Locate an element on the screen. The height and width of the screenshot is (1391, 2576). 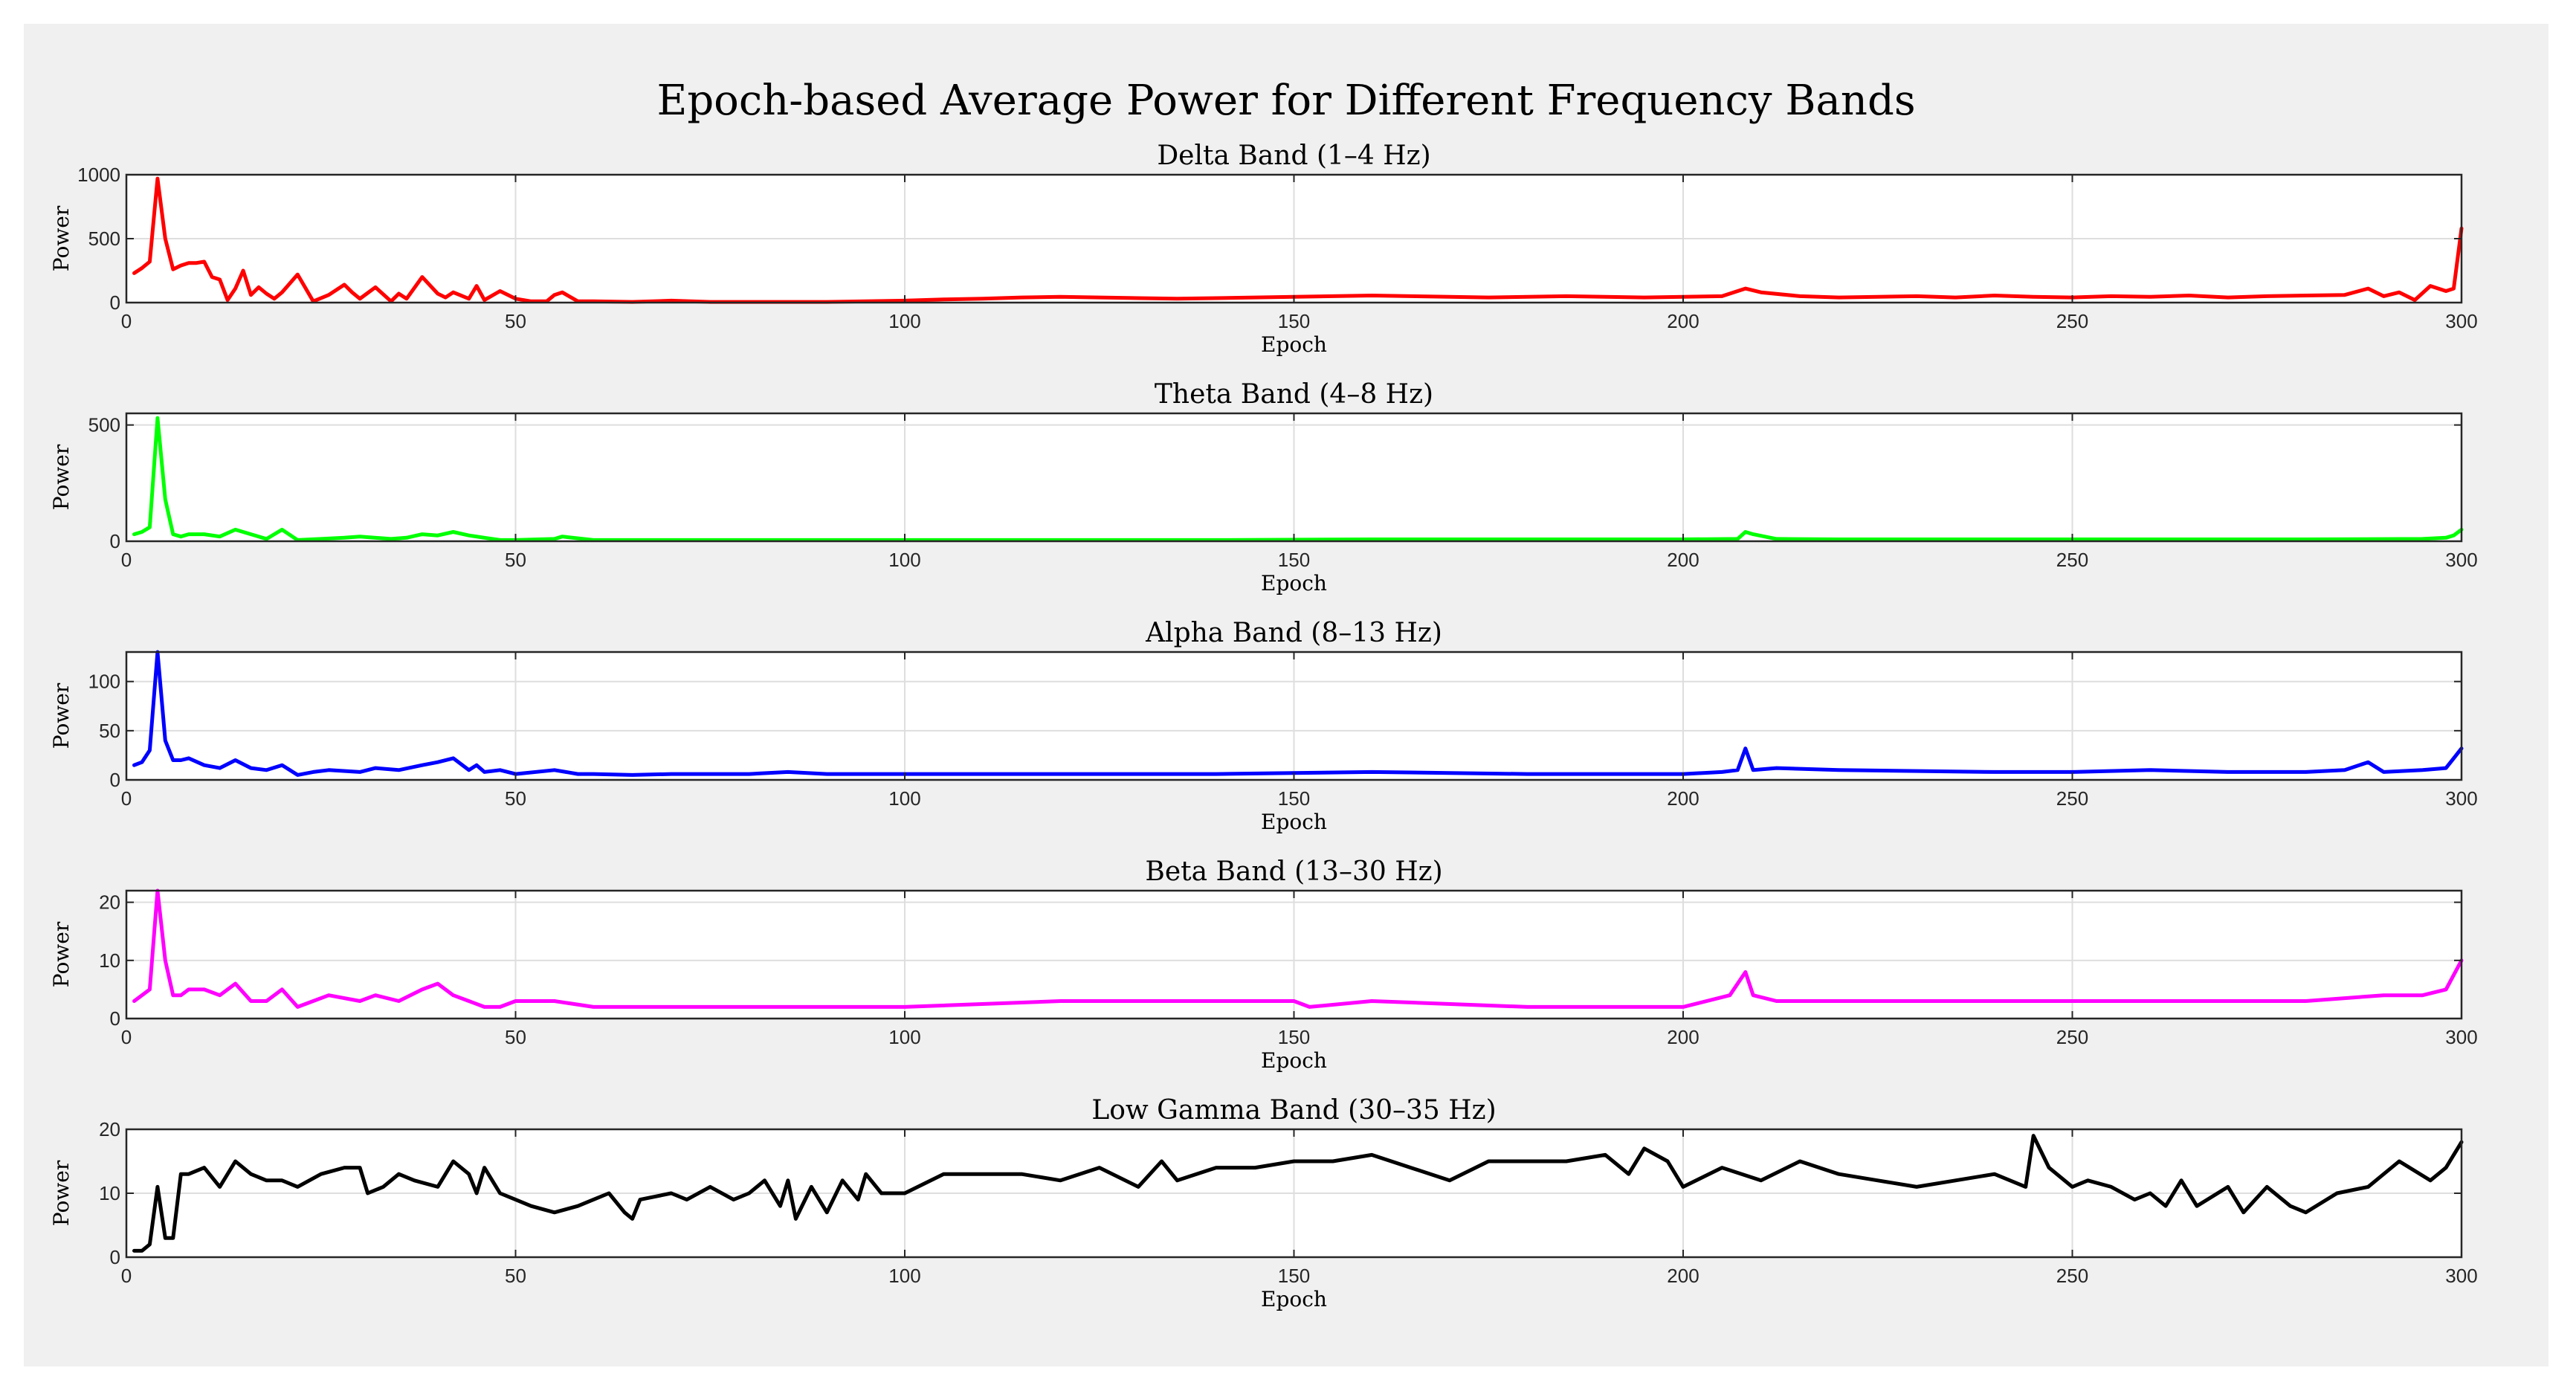
subplot-title: Alpha Band (8–13 Hz) is located at coordinates (1293, 633).